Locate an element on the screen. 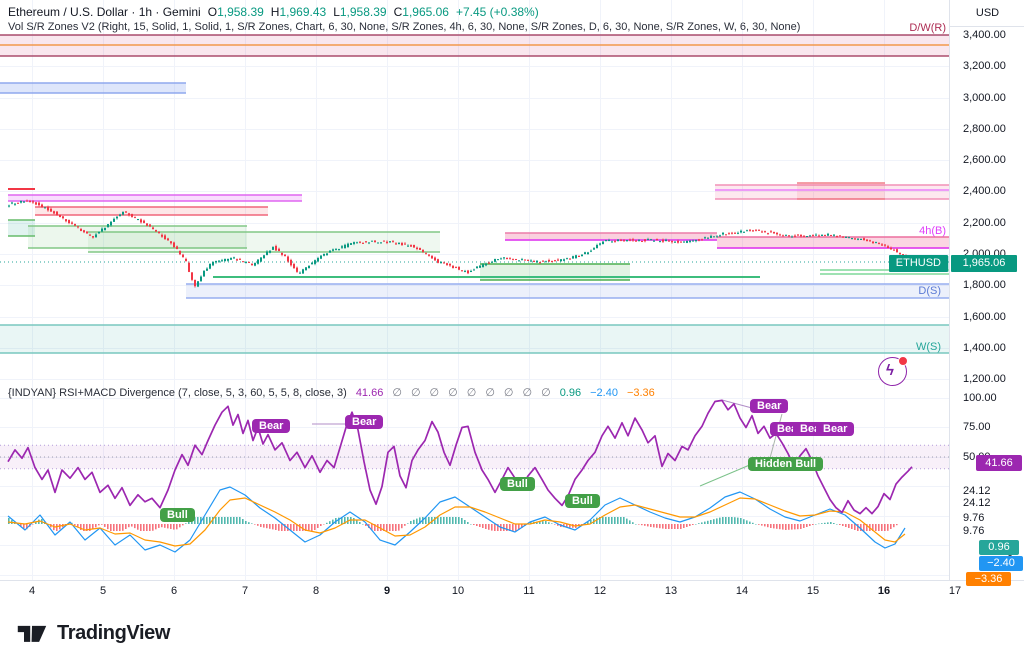  time-axis-label: 14 is located at coordinates (742, 591).